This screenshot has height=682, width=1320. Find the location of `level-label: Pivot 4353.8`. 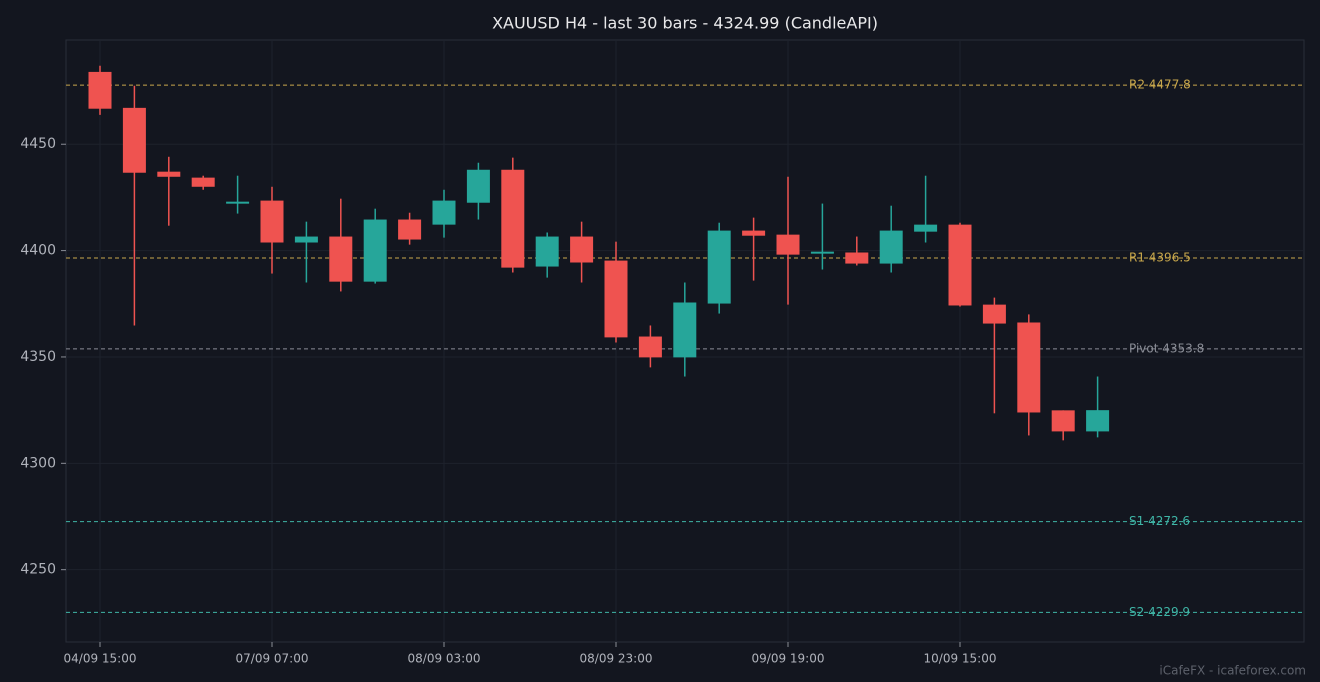

level-label: Pivot 4353.8 is located at coordinates (1166, 348).